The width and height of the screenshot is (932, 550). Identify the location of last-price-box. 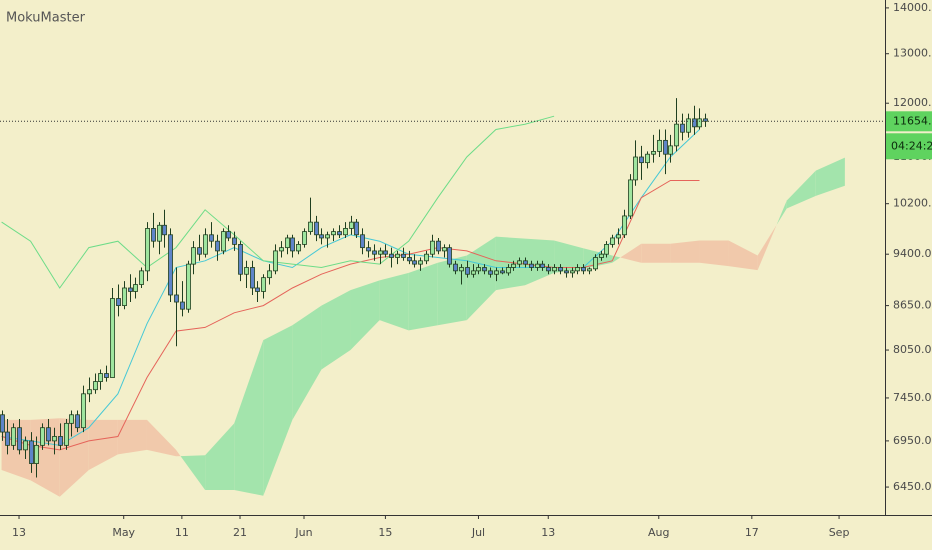
(909, 121).